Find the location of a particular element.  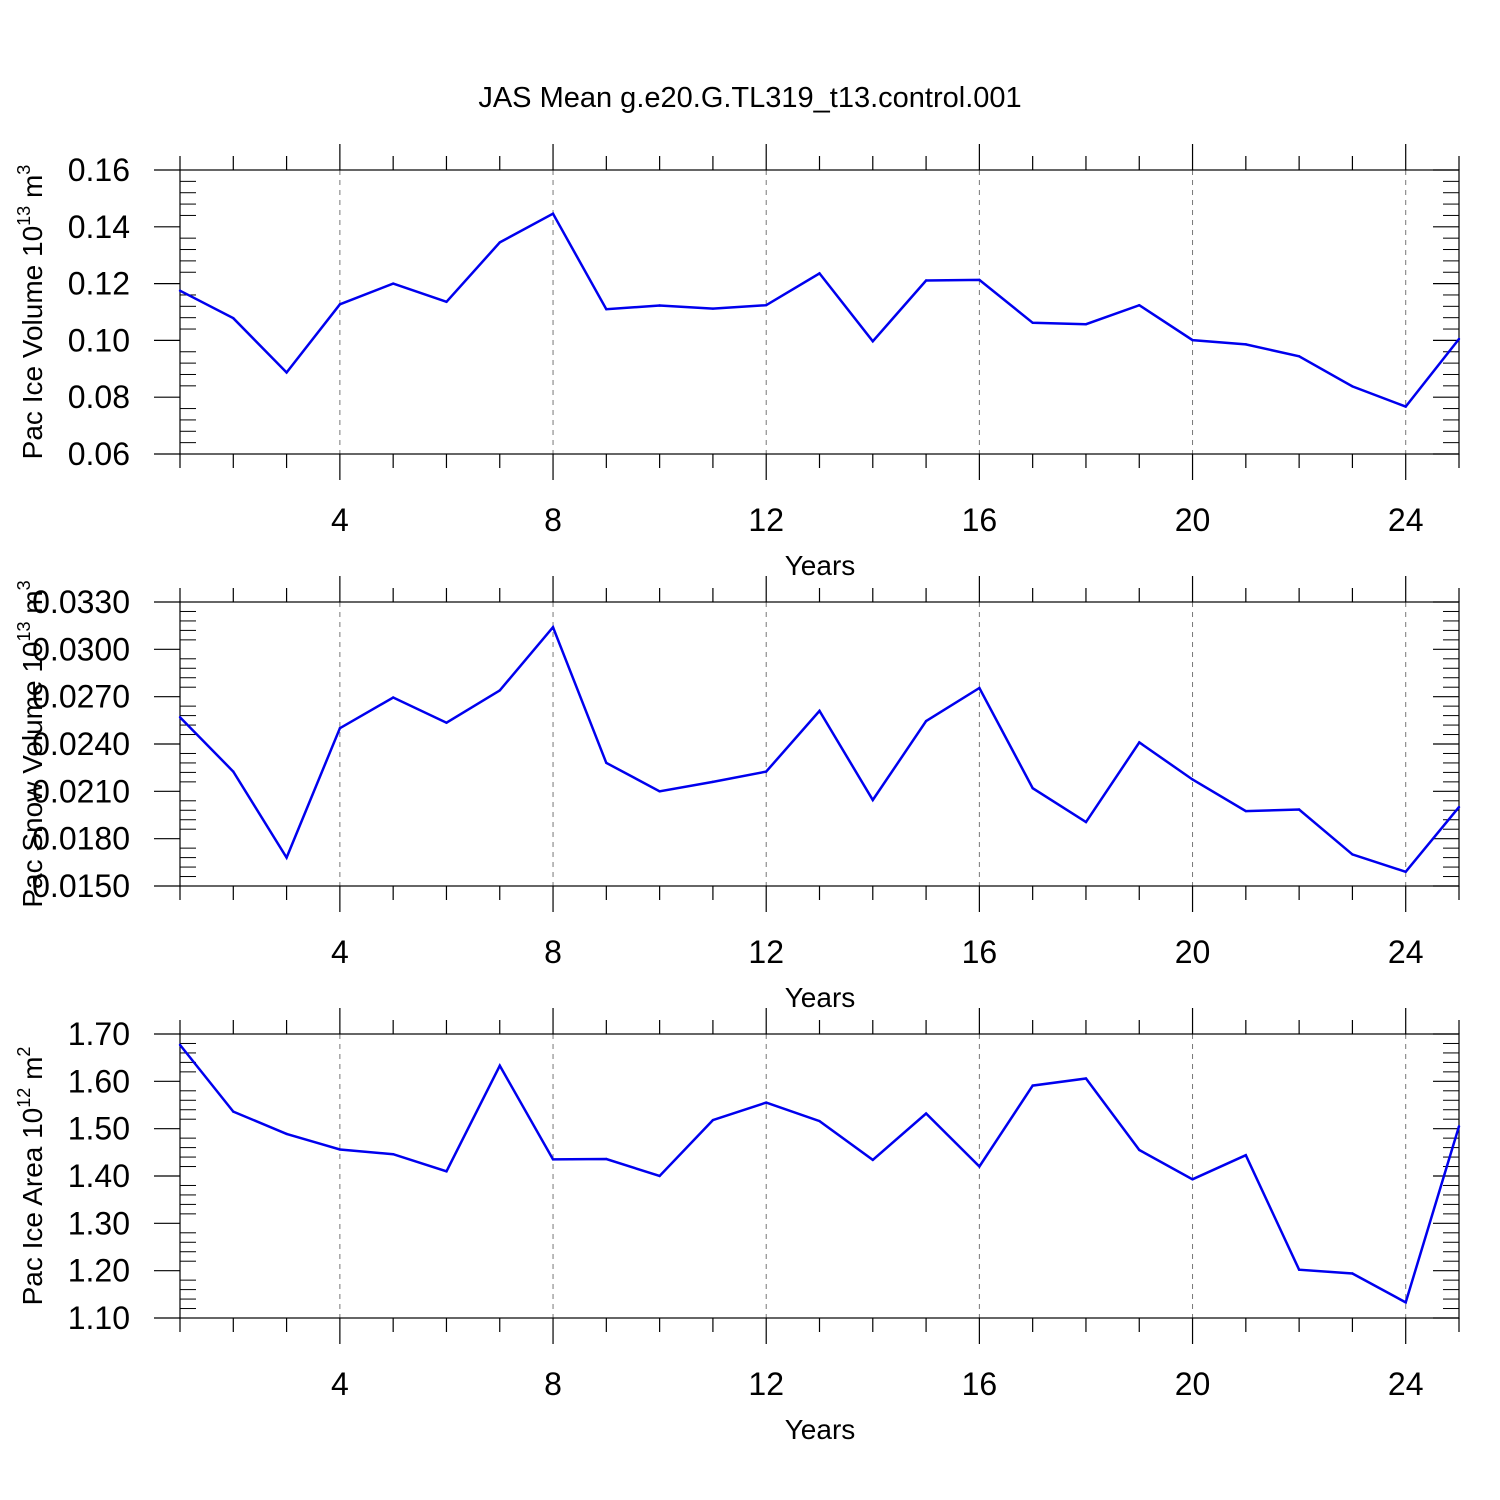

y-tick-label: 1.60 is located at coordinates (99, 1081).